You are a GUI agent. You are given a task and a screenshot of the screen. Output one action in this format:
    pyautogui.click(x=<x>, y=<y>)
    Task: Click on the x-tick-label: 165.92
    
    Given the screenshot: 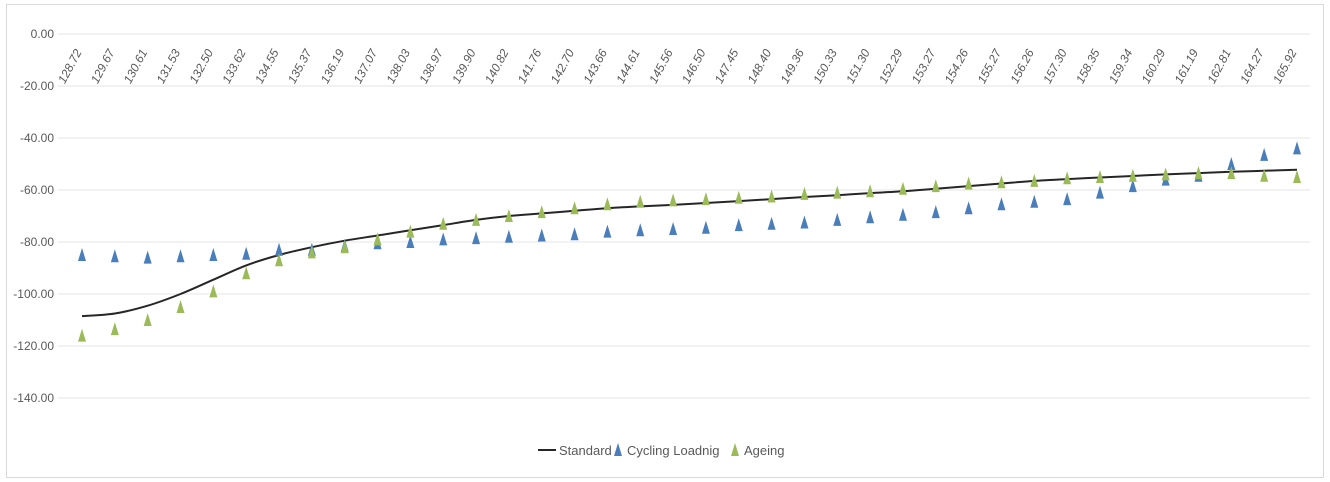 What is the action you would take?
    pyautogui.click(x=1285, y=66)
    